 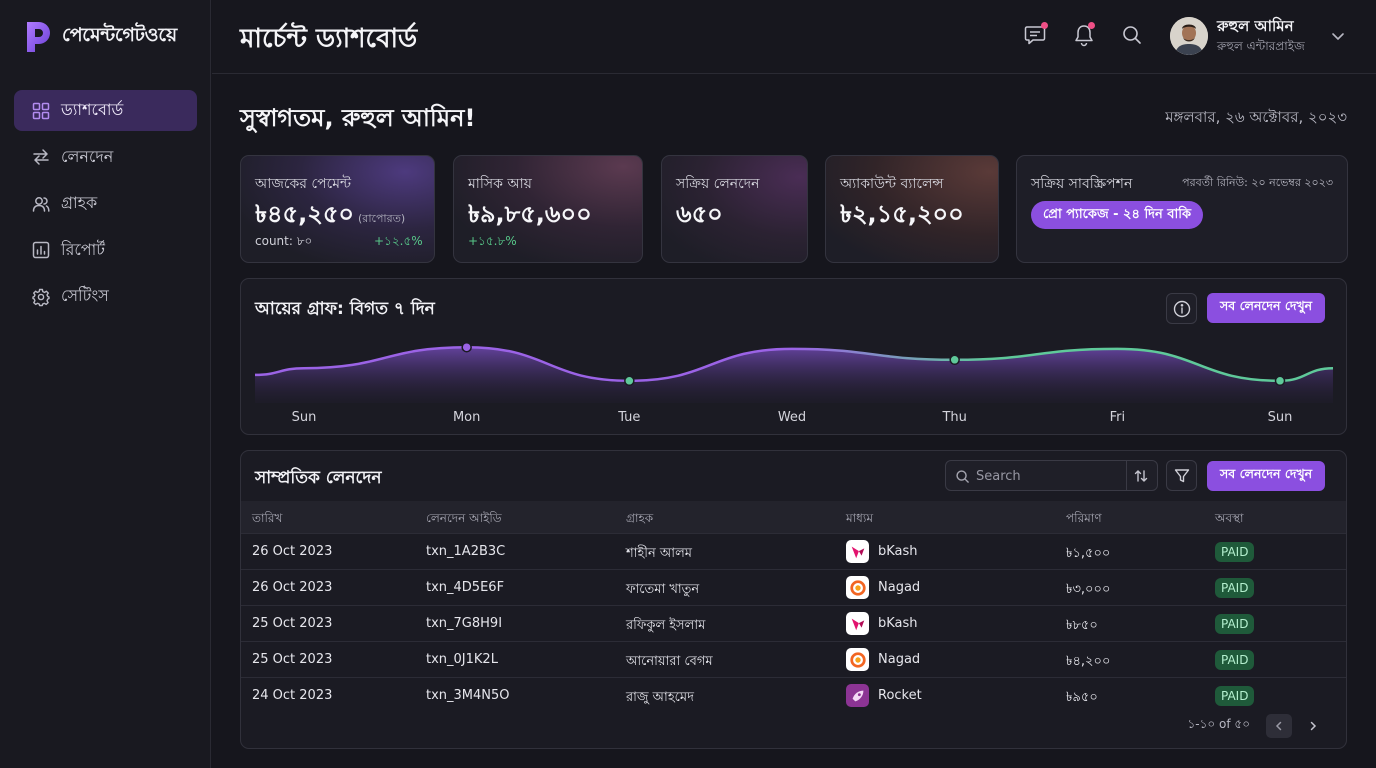 What do you see at coordinates (1257, 182) in the screenshot?
I see `renew-date: পরবর্তী রিনিউ: ২০ নভেম্বর ২০২৩` at bounding box center [1257, 182].